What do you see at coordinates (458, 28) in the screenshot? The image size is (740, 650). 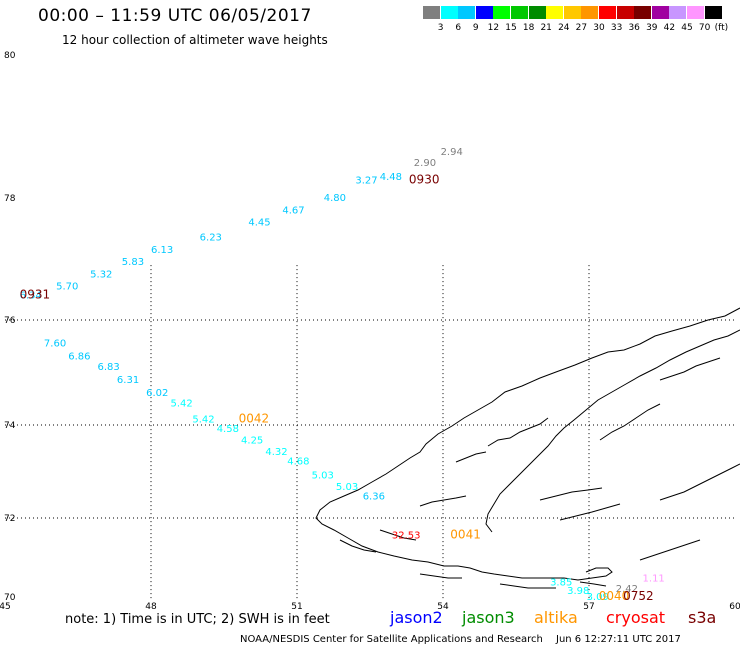 I see `scale-tick-label: 6` at bounding box center [458, 28].